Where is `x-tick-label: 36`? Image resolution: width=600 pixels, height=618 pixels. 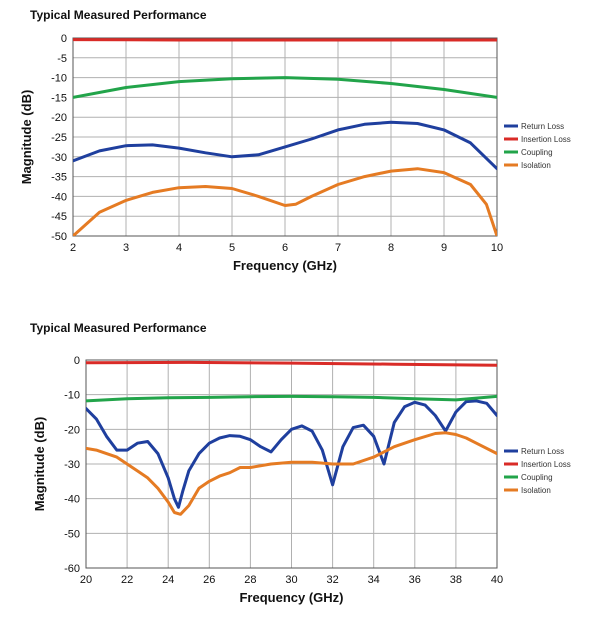
x-tick-label: 36 is located at coordinates (415, 580).